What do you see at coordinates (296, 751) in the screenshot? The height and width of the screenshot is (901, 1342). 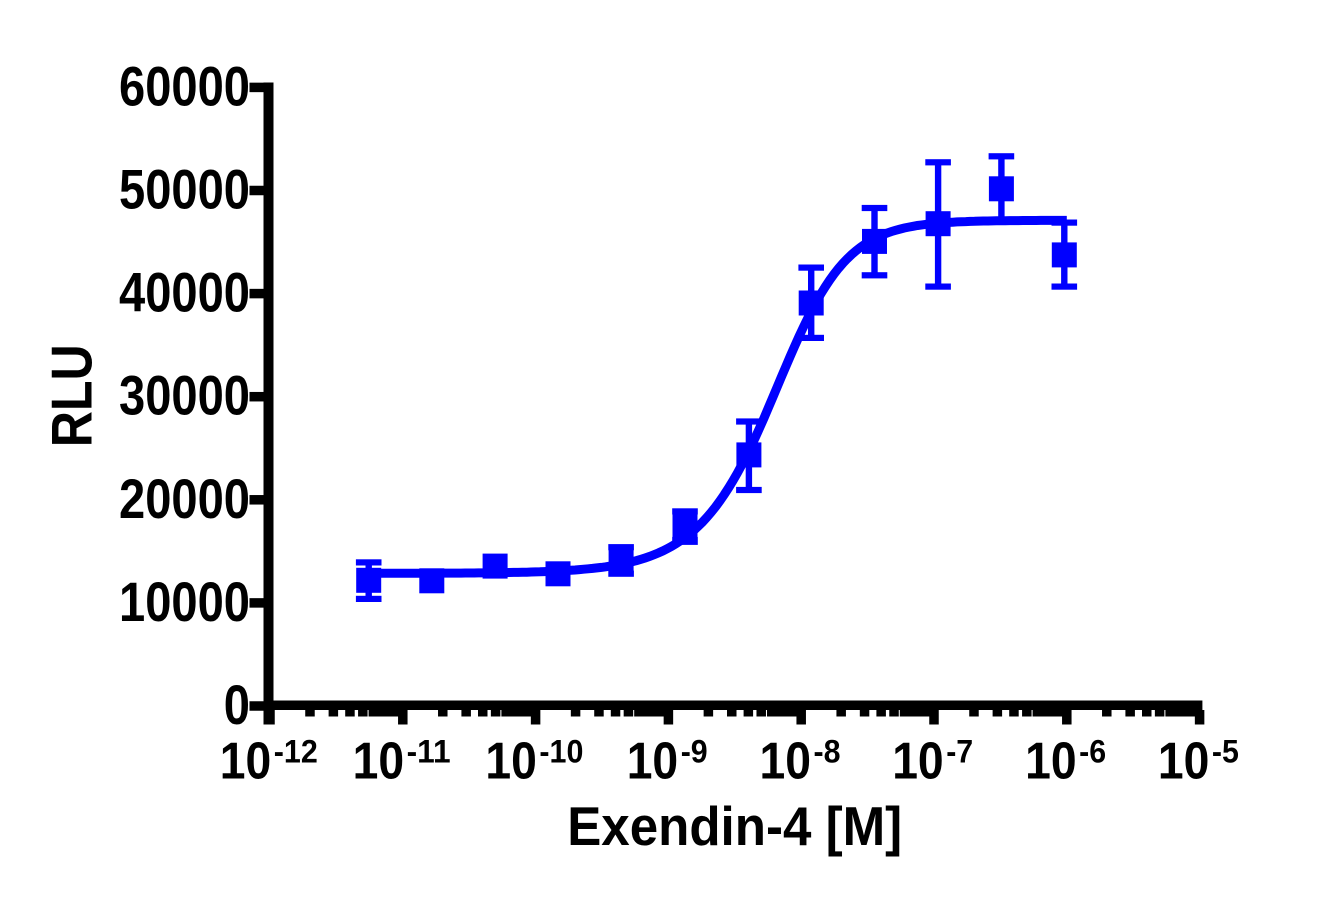 I see `svg-text: -12` at bounding box center [296, 751].